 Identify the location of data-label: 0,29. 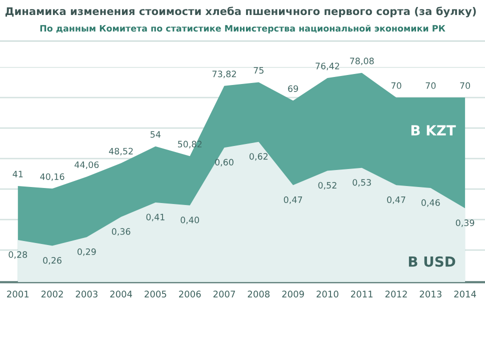
(87, 252).